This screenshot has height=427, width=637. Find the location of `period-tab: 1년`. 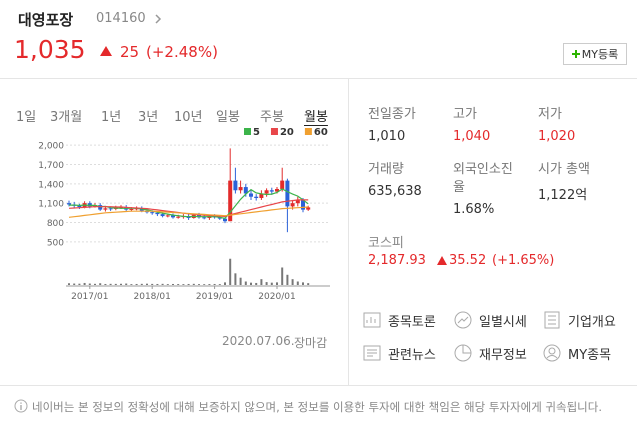

period-tab: 1년 is located at coordinates (111, 117).